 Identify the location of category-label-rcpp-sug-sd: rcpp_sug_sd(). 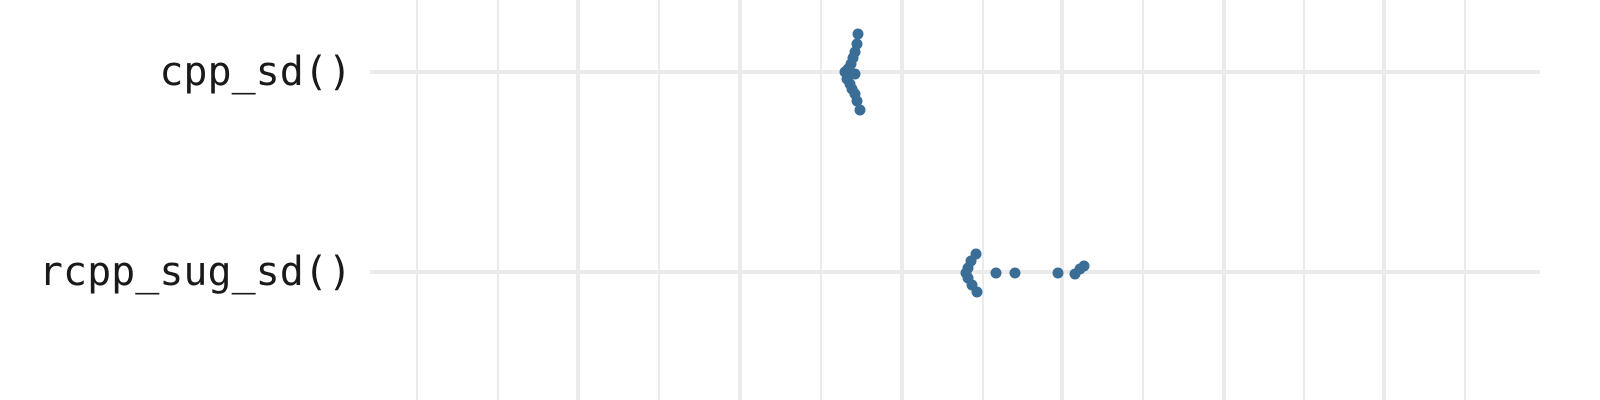
(195, 272).